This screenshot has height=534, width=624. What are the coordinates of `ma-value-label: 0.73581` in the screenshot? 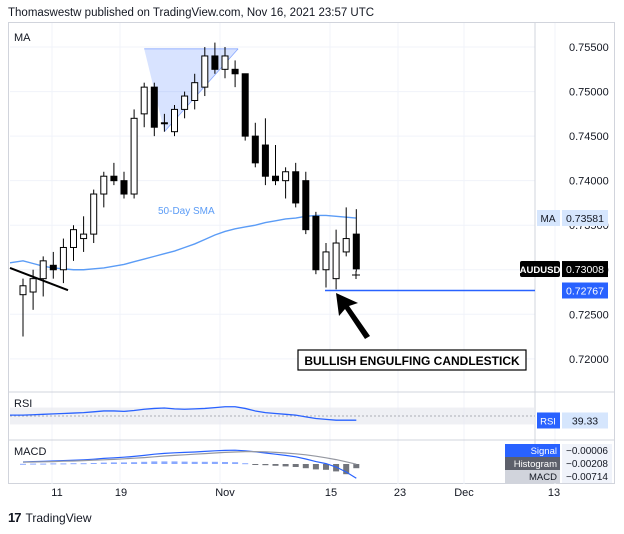 It's located at (585, 219).